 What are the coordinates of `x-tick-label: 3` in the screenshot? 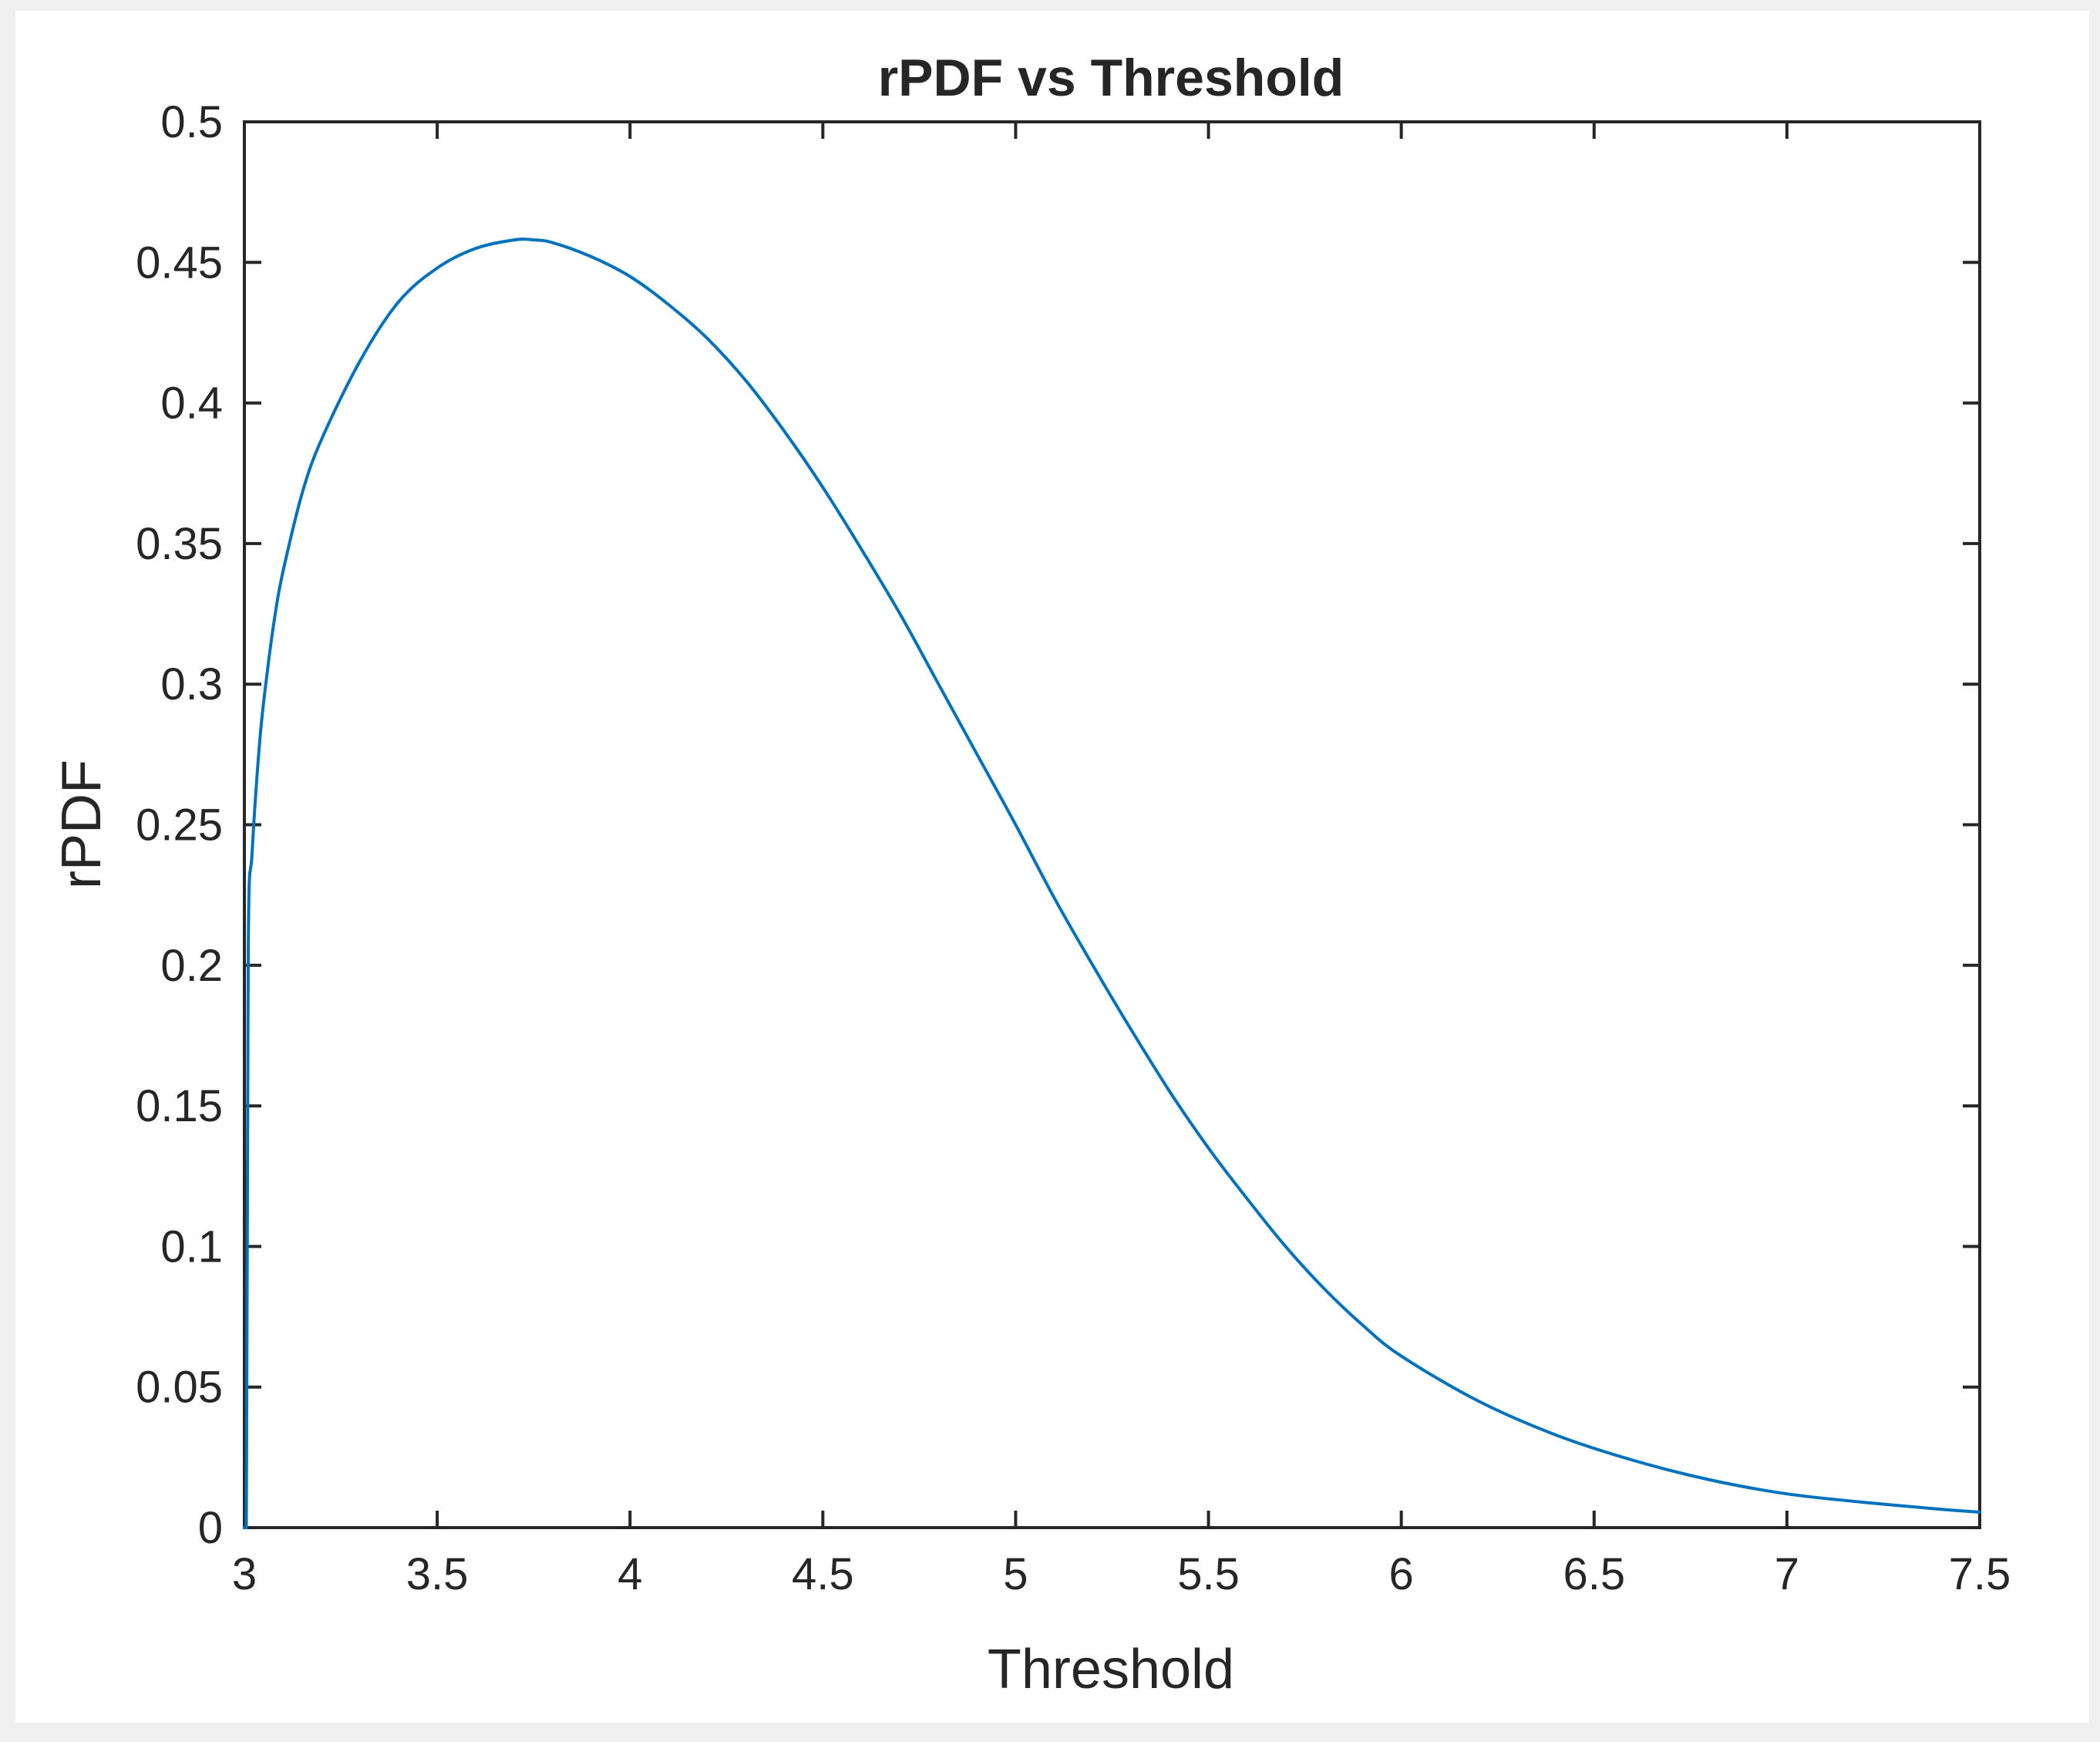 It's located at (245, 1574).